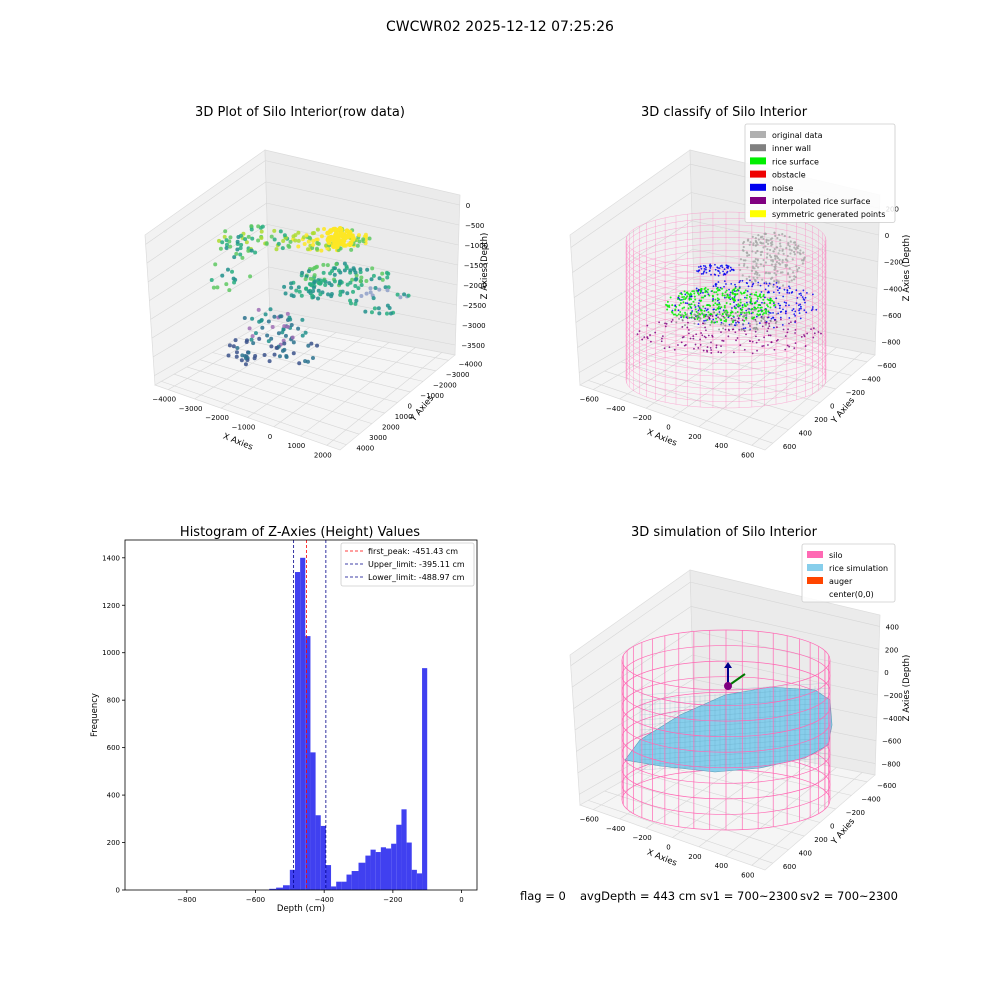 The width and height of the screenshot is (1000, 1000). What do you see at coordinates (461, 900) in the screenshot?
I see `histogram-x-tick-label: 0` at bounding box center [461, 900].